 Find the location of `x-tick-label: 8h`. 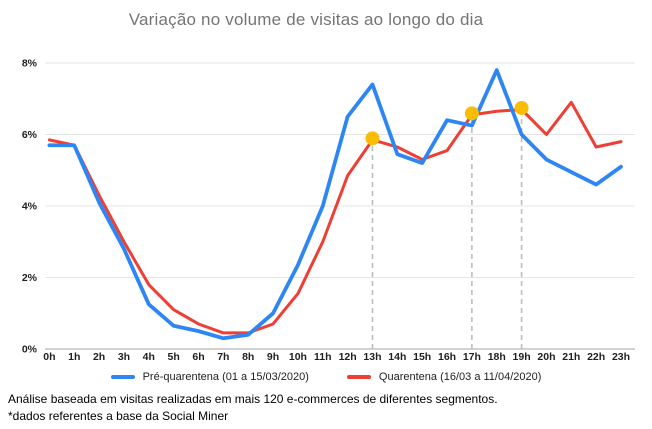

x-tick-label: 8h is located at coordinates (248, 357).